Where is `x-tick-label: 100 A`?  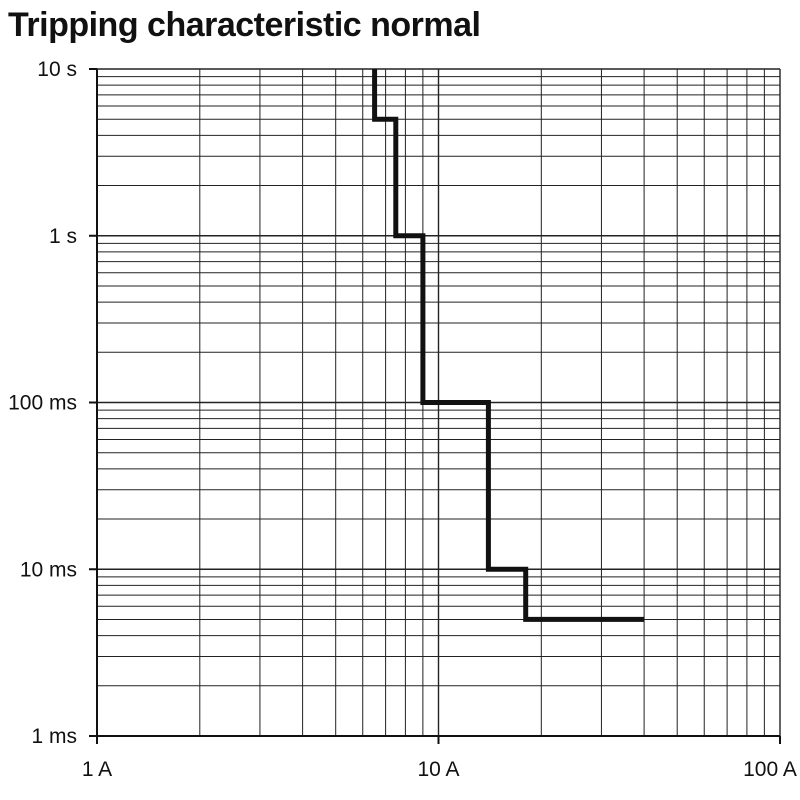 x-tick-label: 100 A is located at coordinates (770, 769).